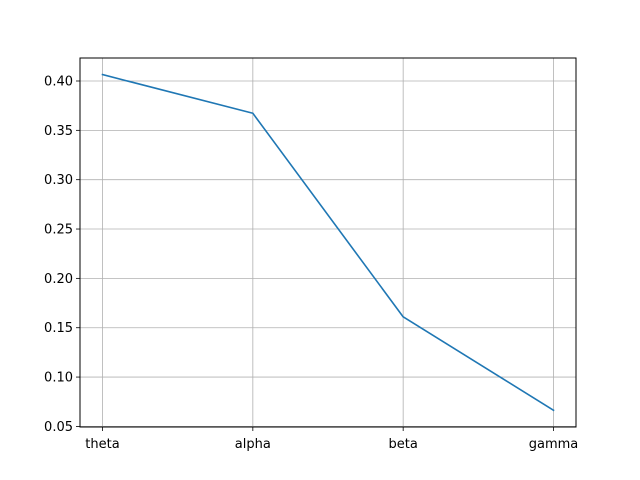 This screenshot has height=480, width=640. What do you see at coordinates (403, 444) in the screenshot?
I see `x-tick-label: beta` at bounding box center [403, 444].